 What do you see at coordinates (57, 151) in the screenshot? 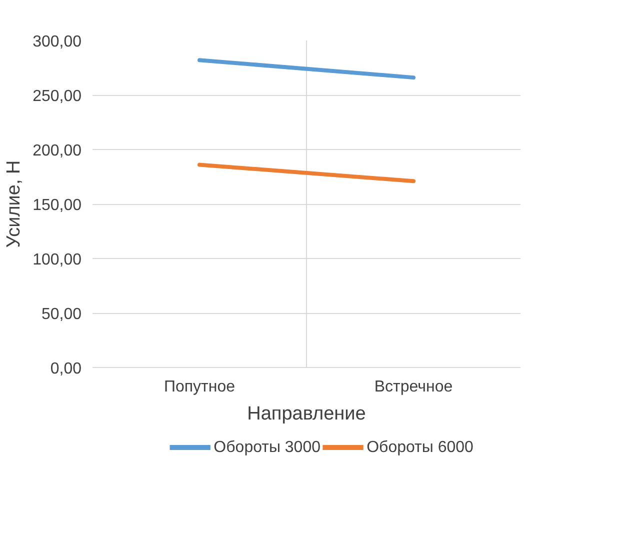
I see `y-tick-label: 200,00` at bounding box center [57, 151].